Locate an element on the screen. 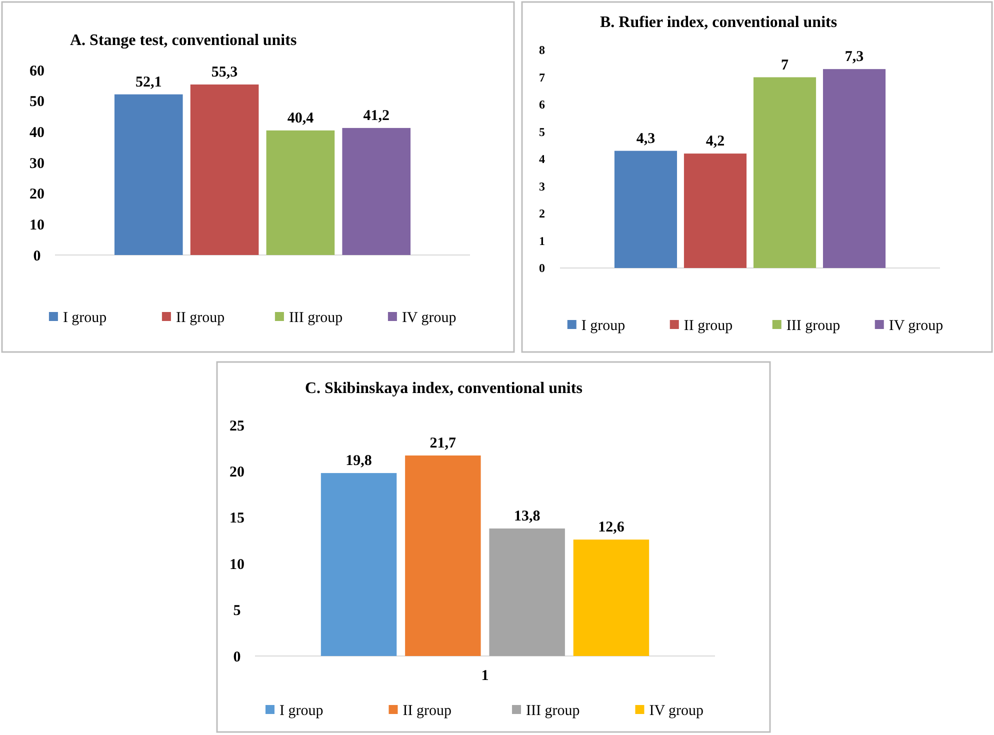  y-tick-label: 15 is located at coordinates (237, 518).